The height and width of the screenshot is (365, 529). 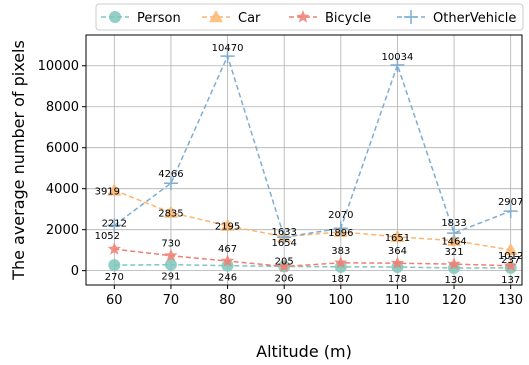 I want to click on person-data-label: 178, so click(x=397, y=279).